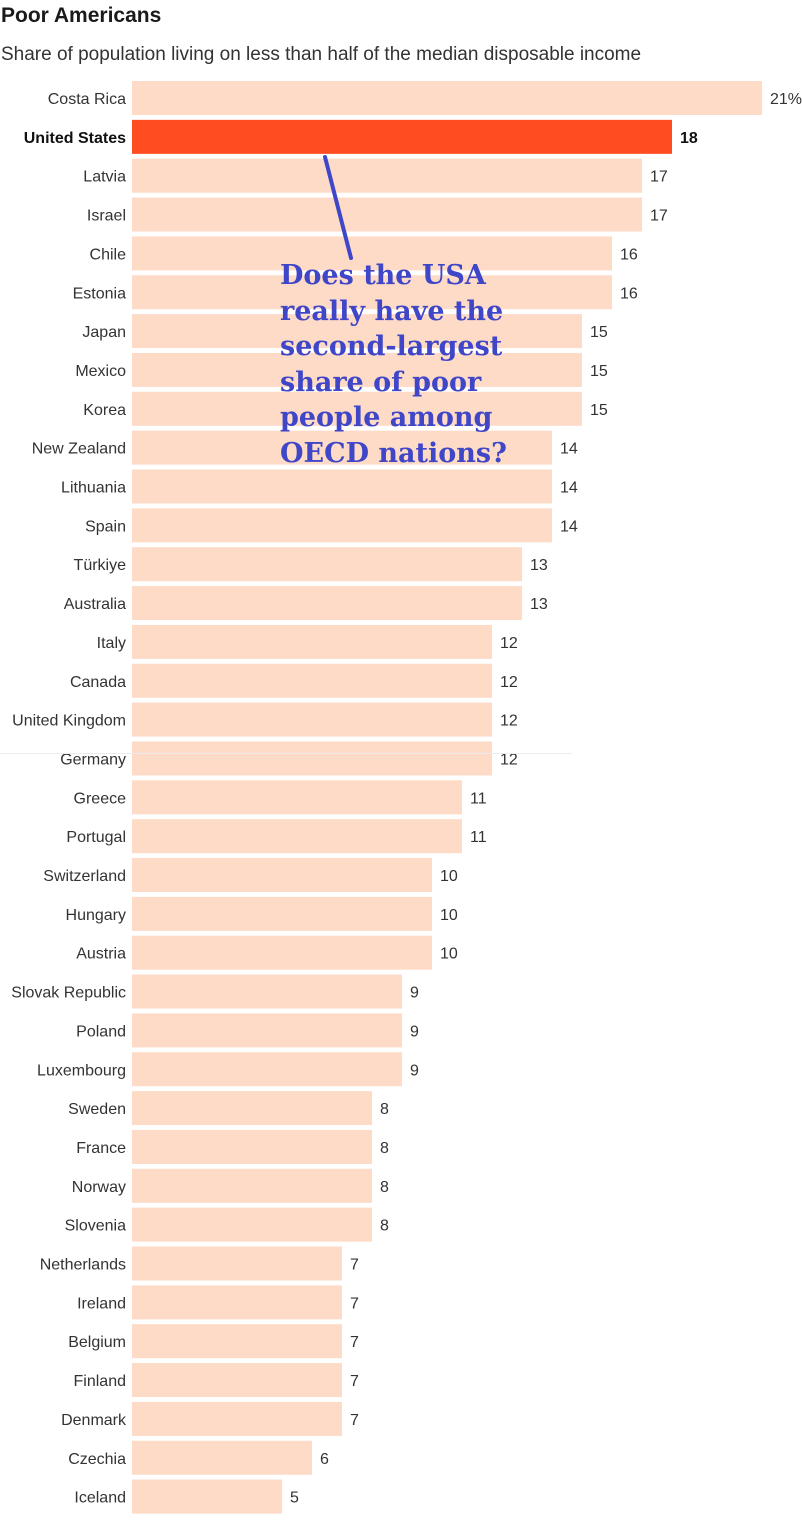 This screenshot has height=1521, width=802. What do you see at coordinates (786, 99) in the screenshot?
I see `value-label: 21%` at bounding box center [786, 99].